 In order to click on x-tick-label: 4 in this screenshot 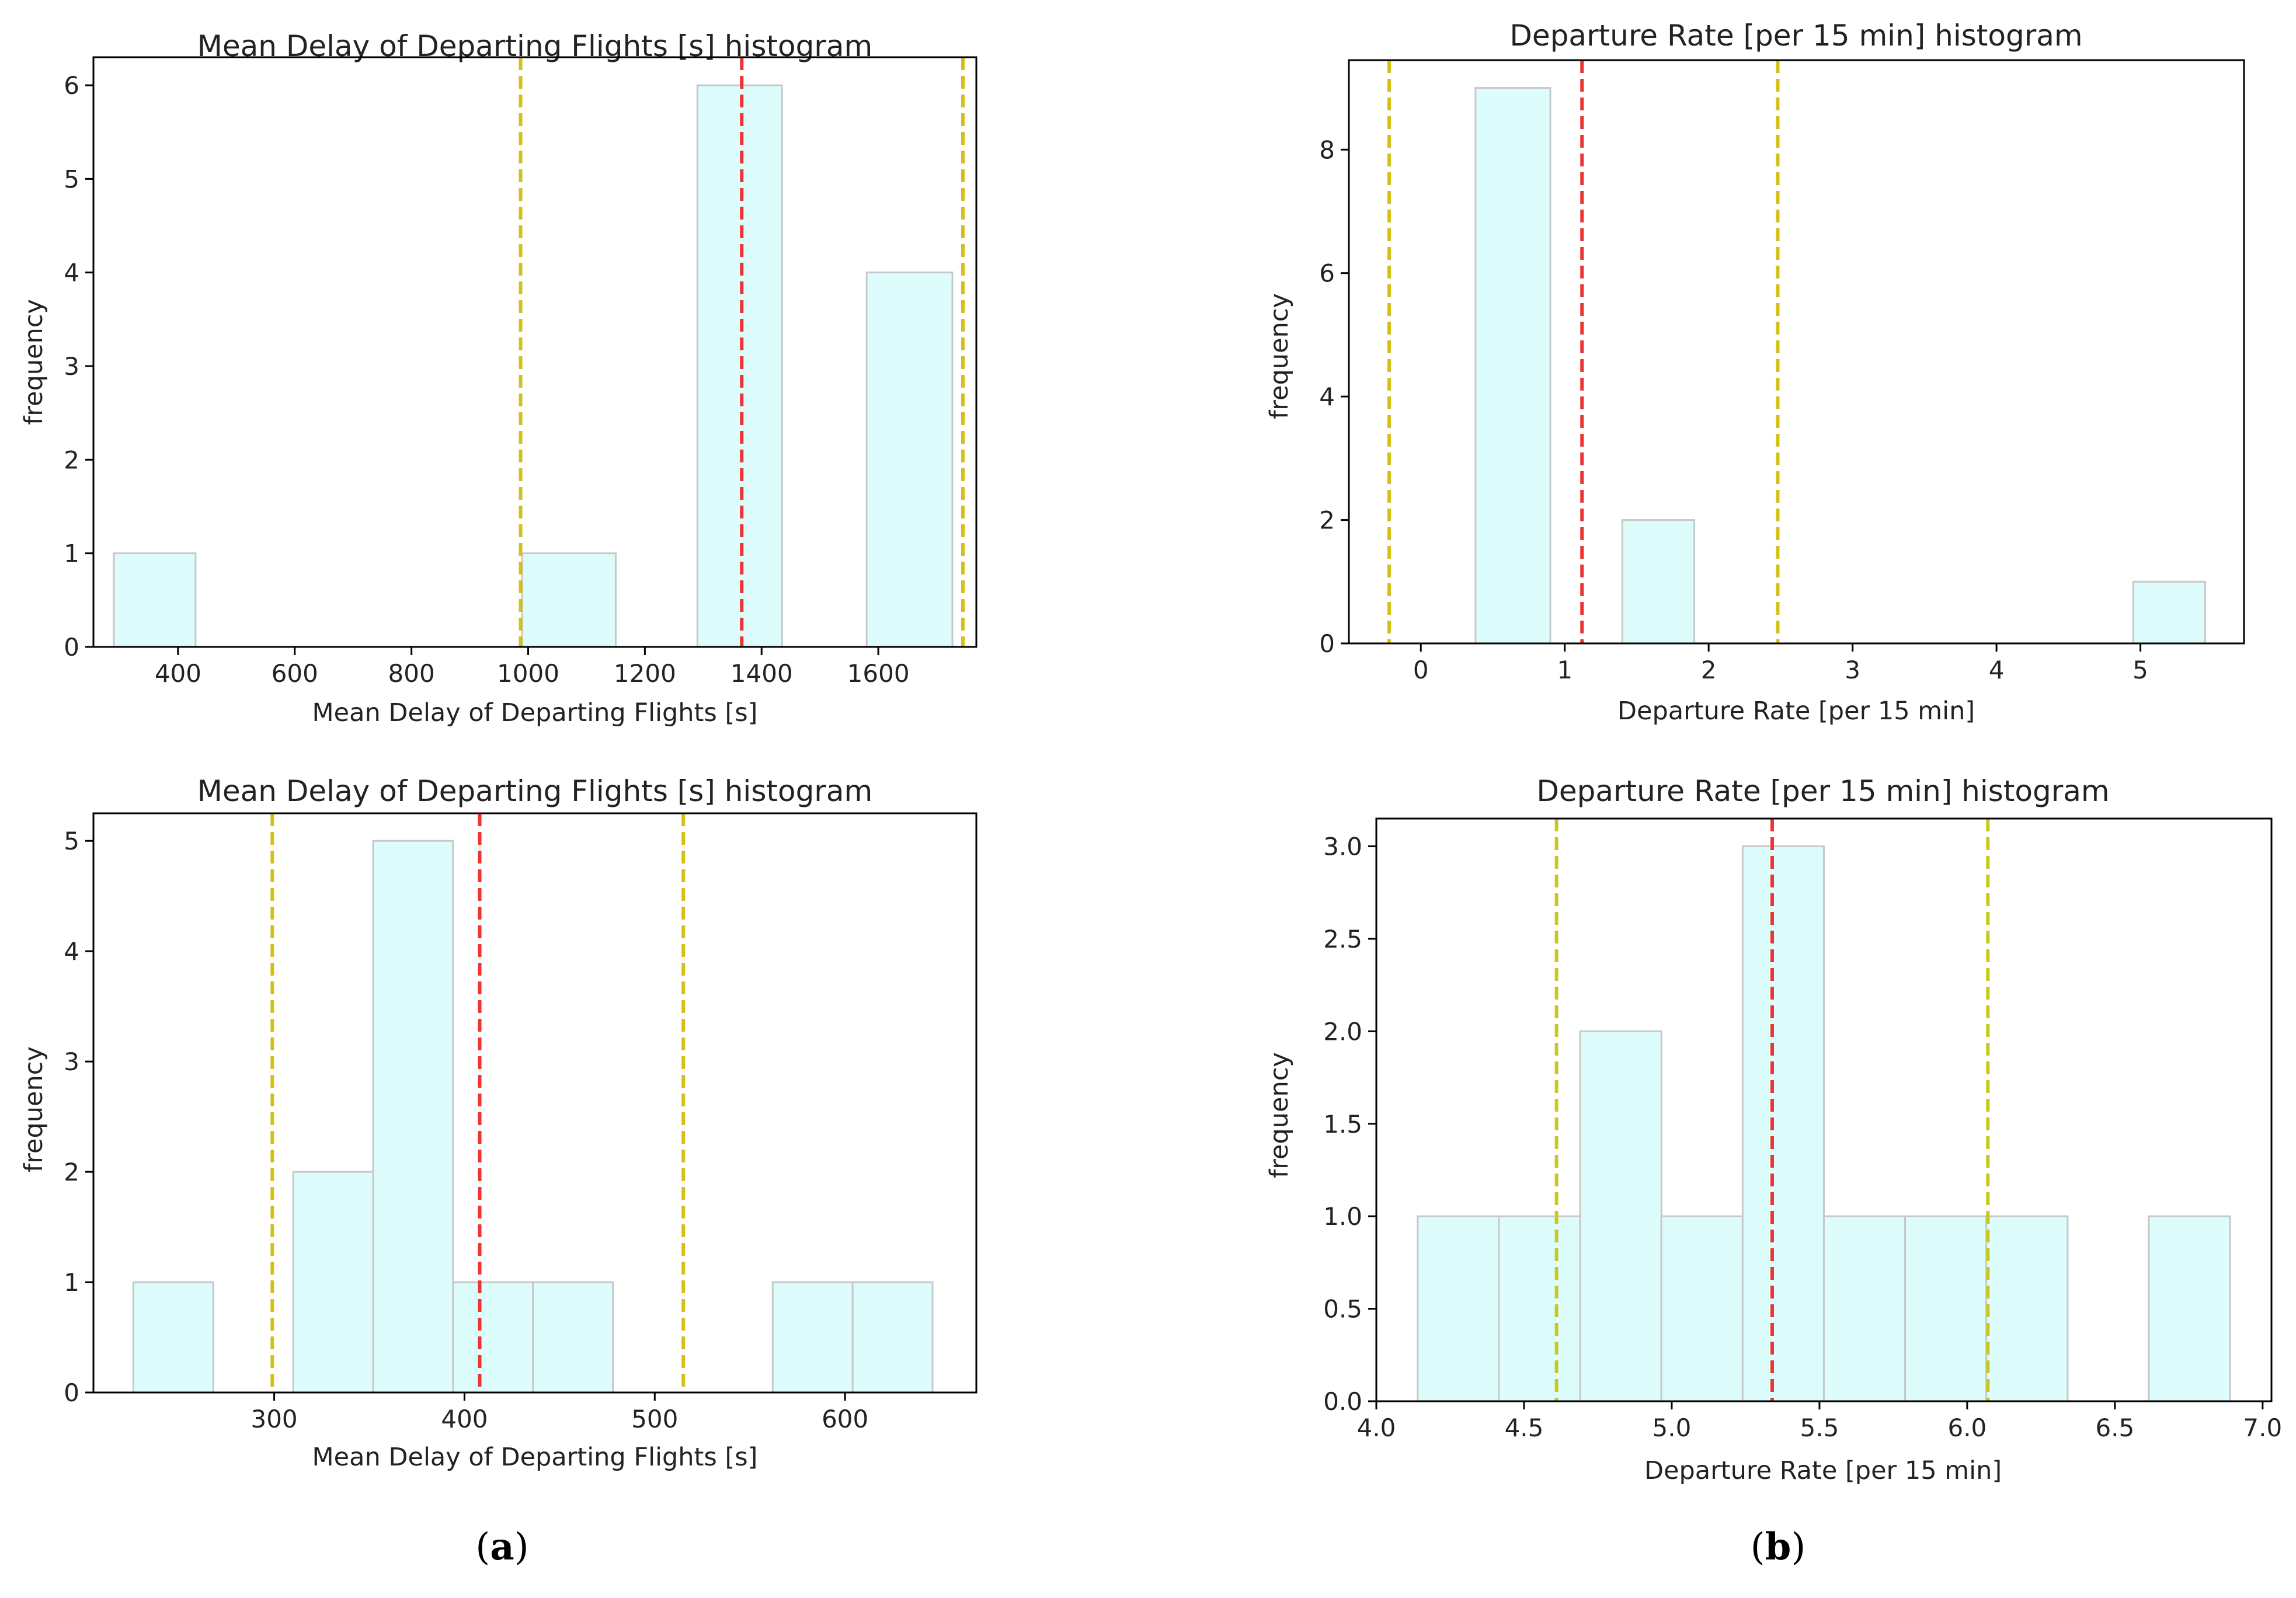, I will do `click(1997, 670)`.